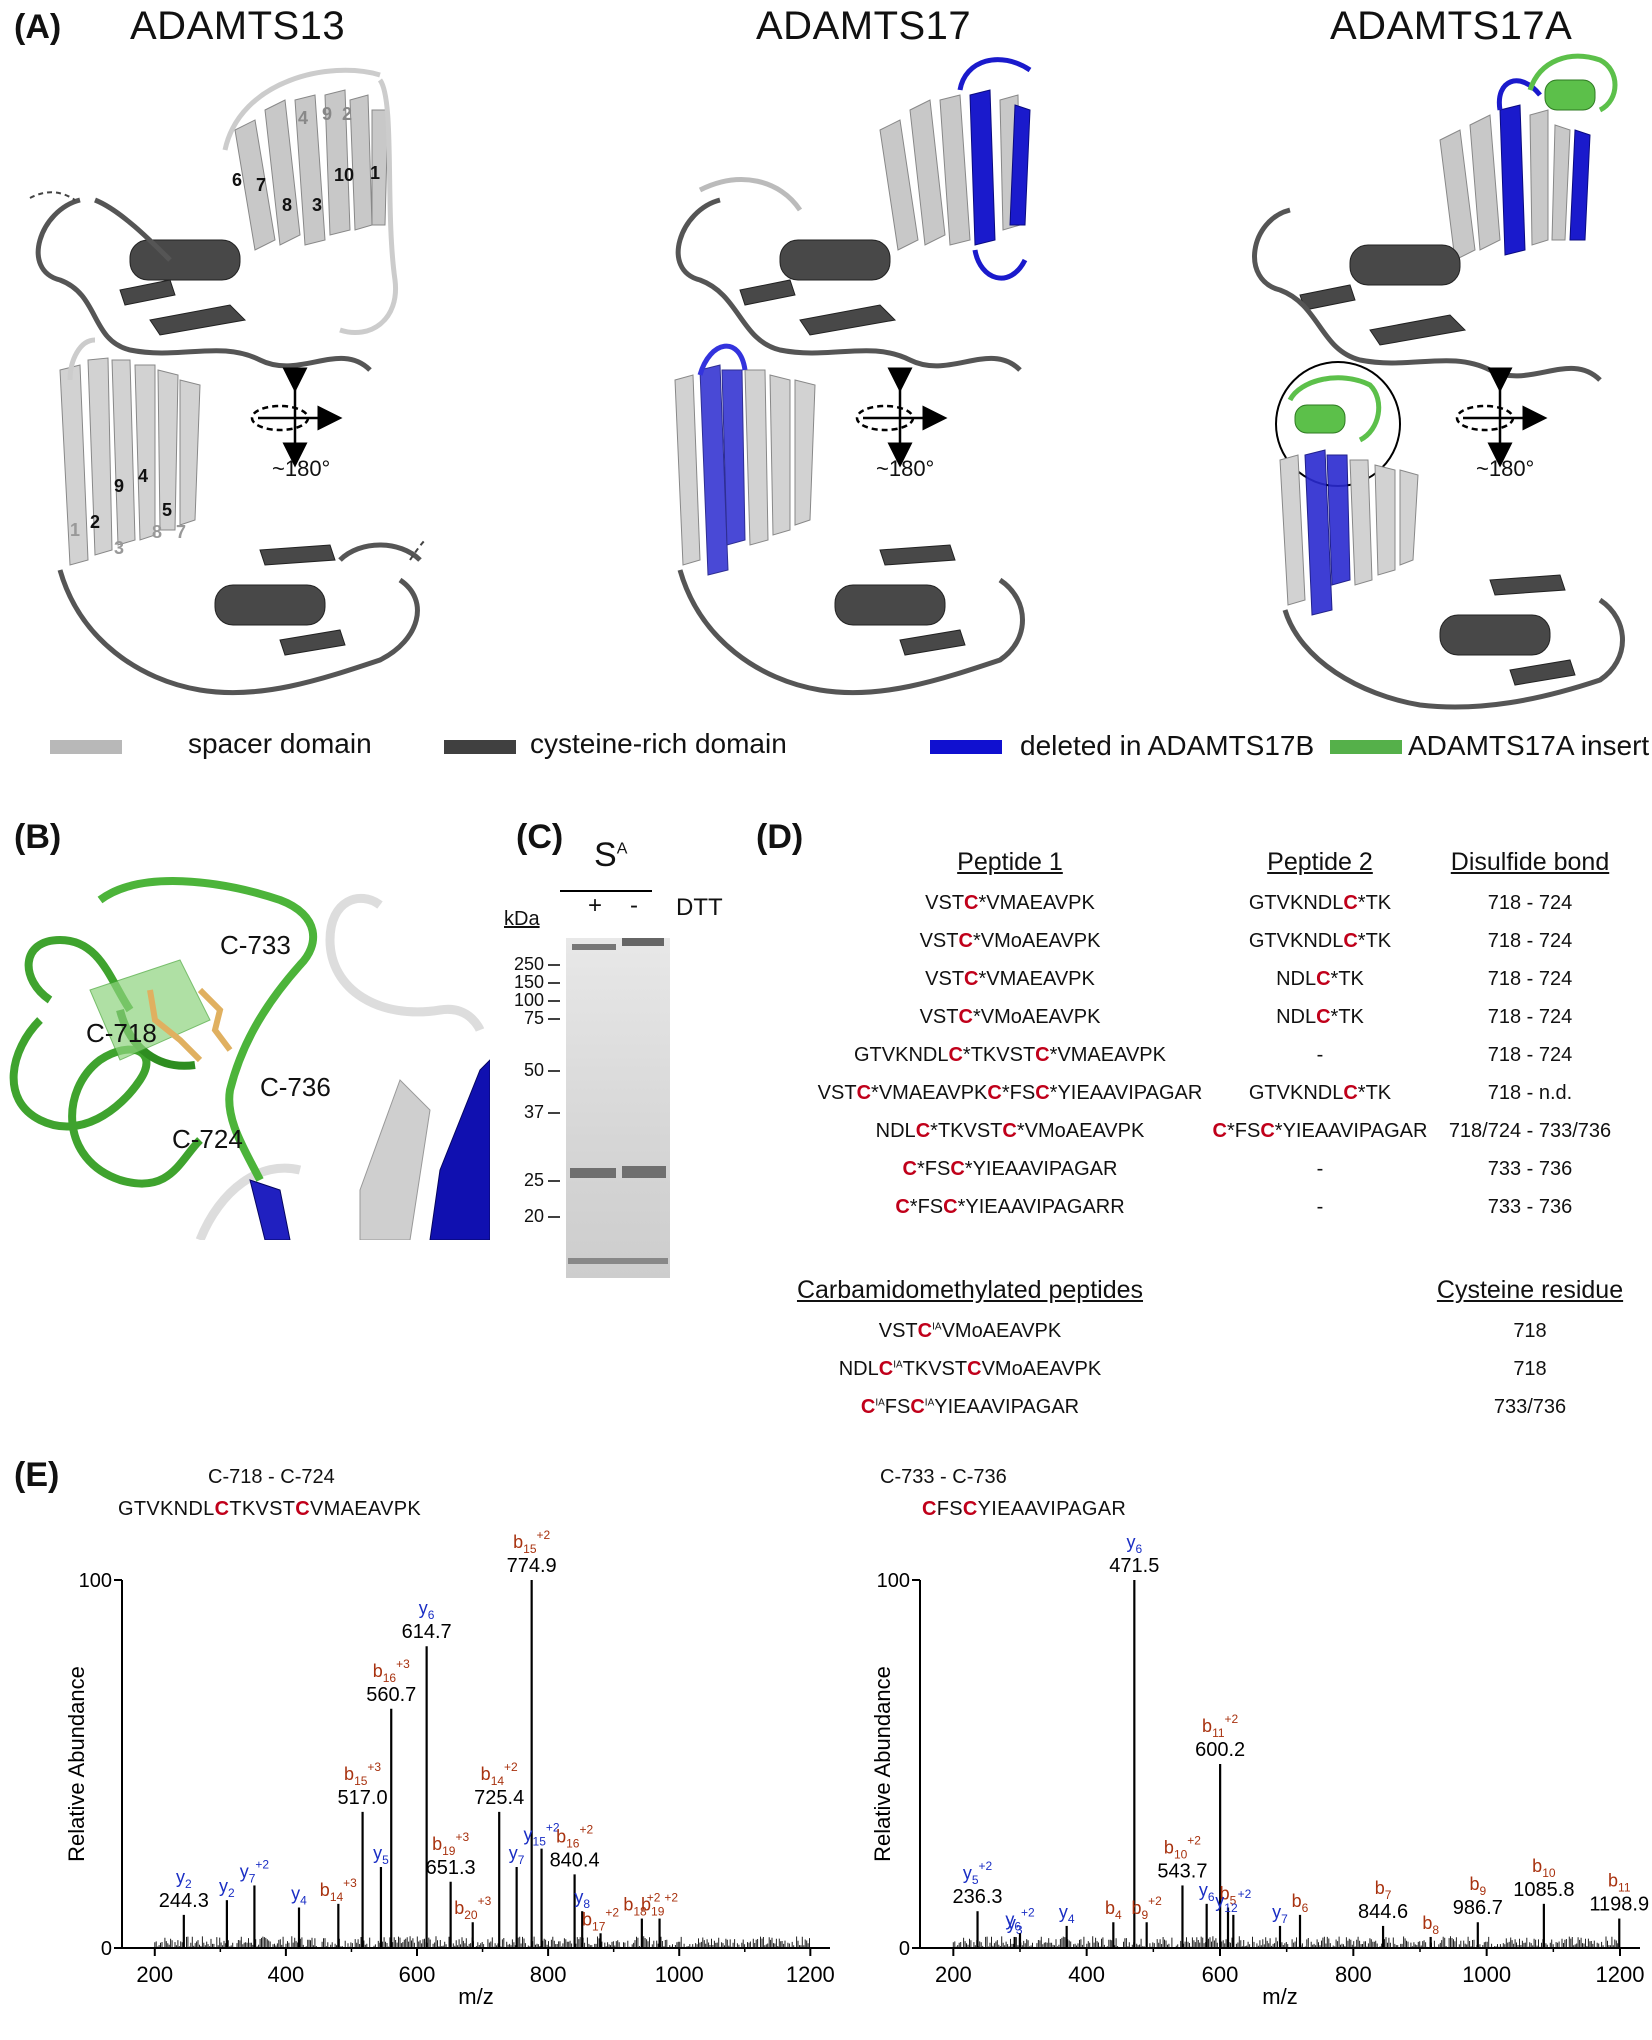 The image size is (1652, 2040). Describe the element at coordinates (1451, 26) in the screenshot. I see `title-adamts17a: ADAMTS17A` at that location.